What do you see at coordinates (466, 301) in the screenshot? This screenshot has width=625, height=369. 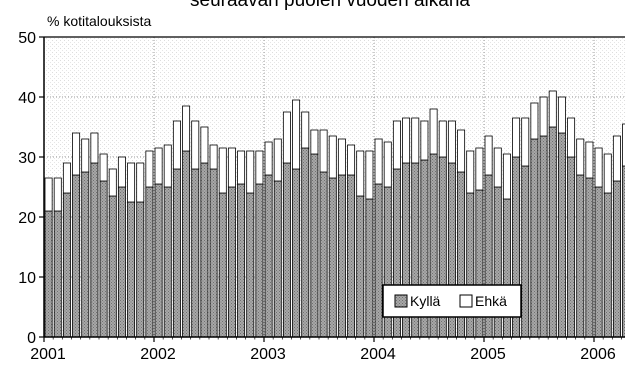 I see `legend-swatch-ehka` at bounding box center [466, 301].